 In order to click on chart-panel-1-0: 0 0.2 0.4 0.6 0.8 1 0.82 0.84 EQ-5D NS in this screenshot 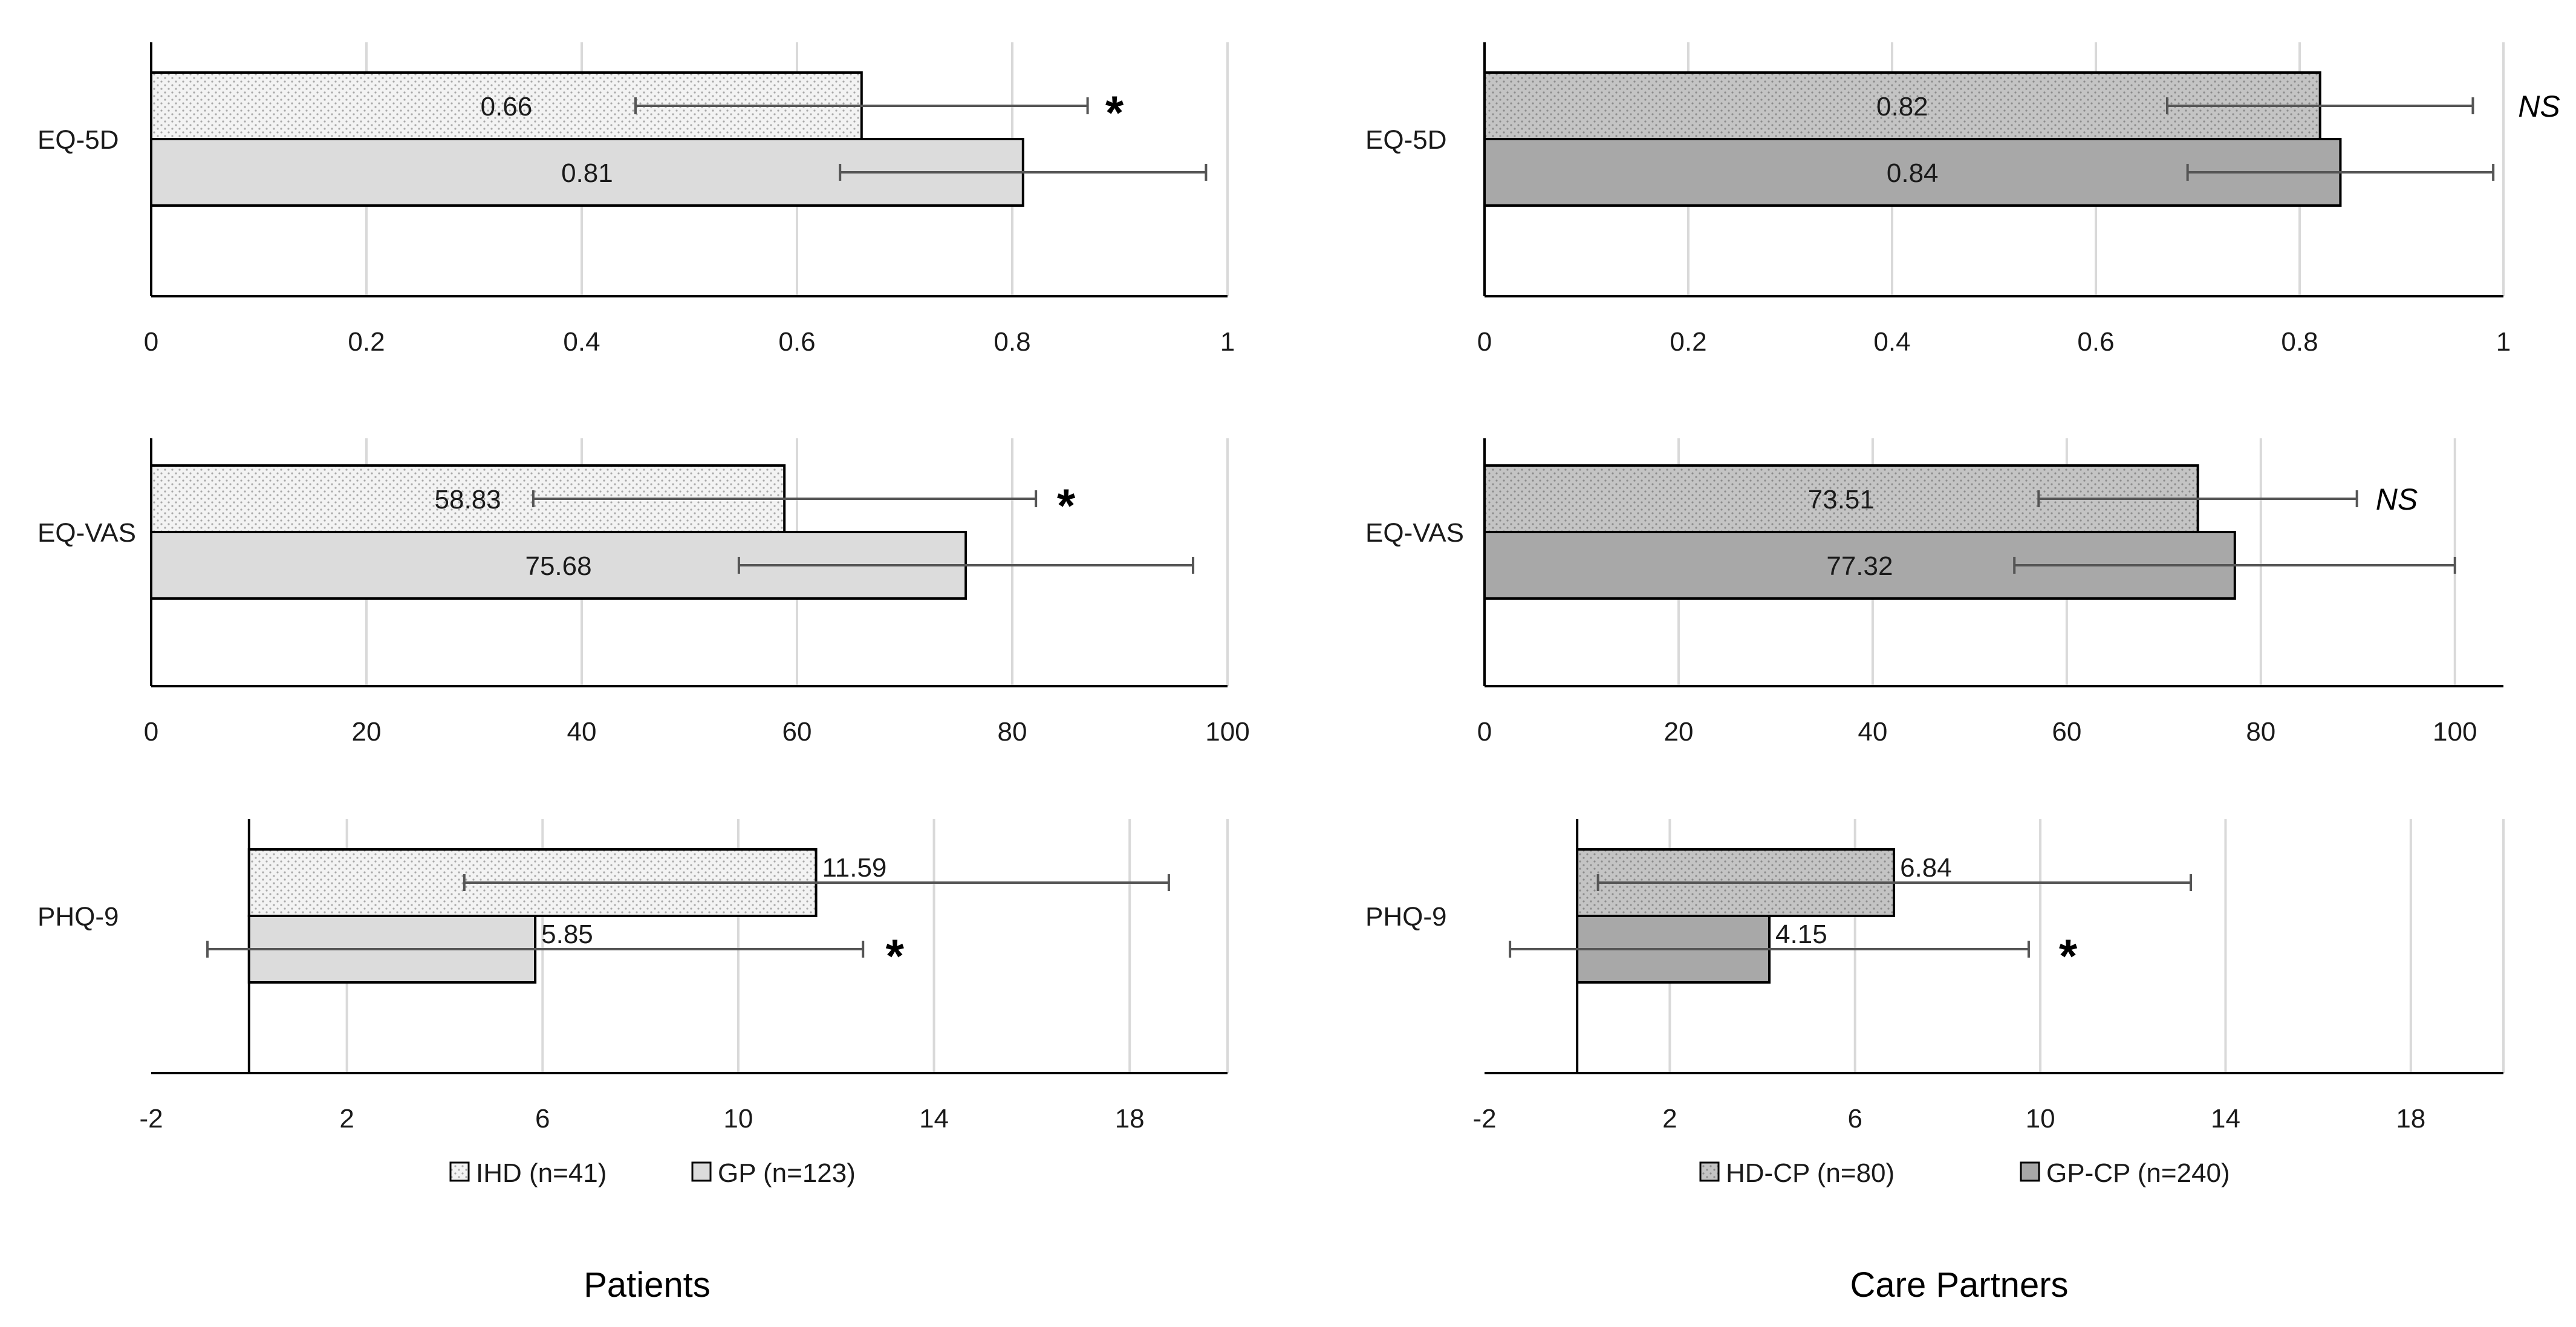, I will do `click(1962, 199)`.